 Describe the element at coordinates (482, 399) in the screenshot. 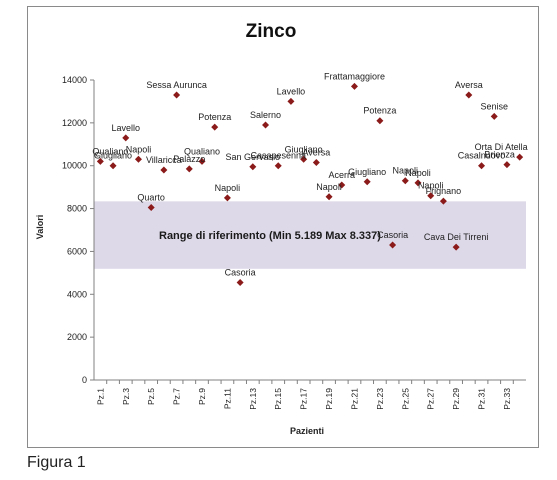

I see `x-tick-label: Pz.31` at that location.